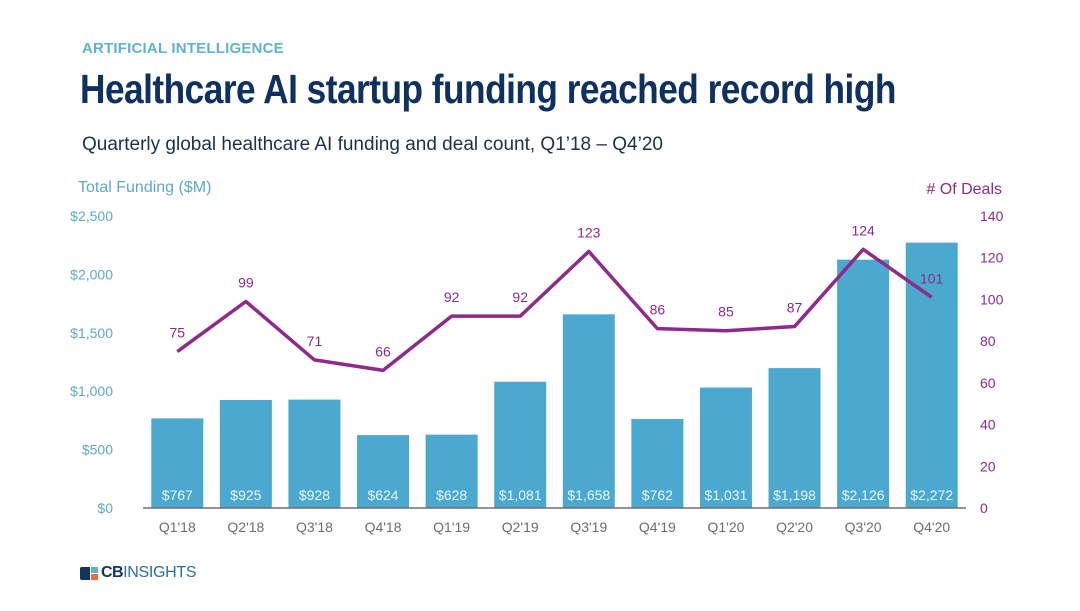  Describe the element at coordinates (314, 495) in the screenshot. I see `funding-bar-label: $928` at that location.